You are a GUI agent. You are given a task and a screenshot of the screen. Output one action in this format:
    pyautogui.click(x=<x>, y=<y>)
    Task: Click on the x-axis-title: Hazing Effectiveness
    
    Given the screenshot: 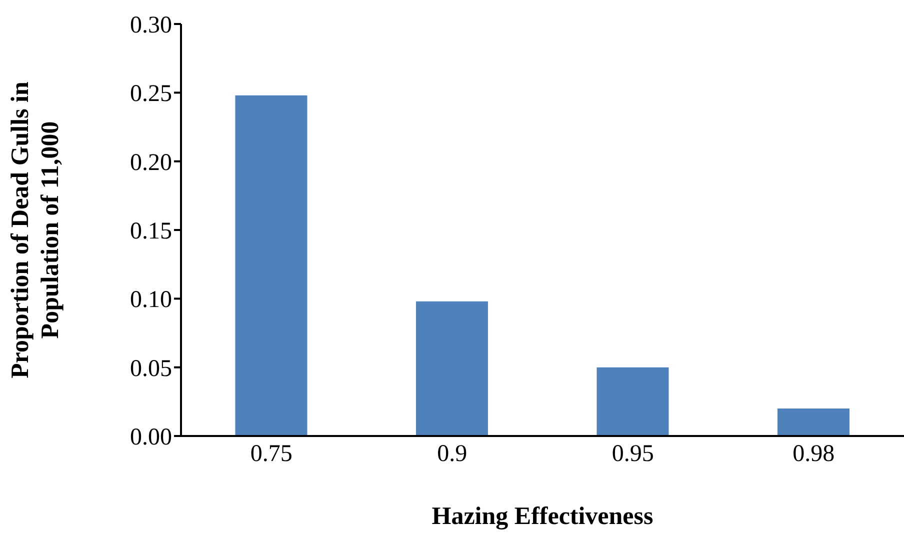 What is the action you would take?
    pyautogui.click(x=543, y=516)
    